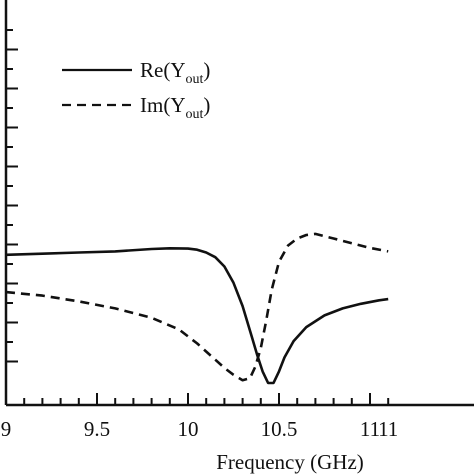 The image size is (474, 474). I want to click on legend-label: Re(Yout), so click(175, 72).